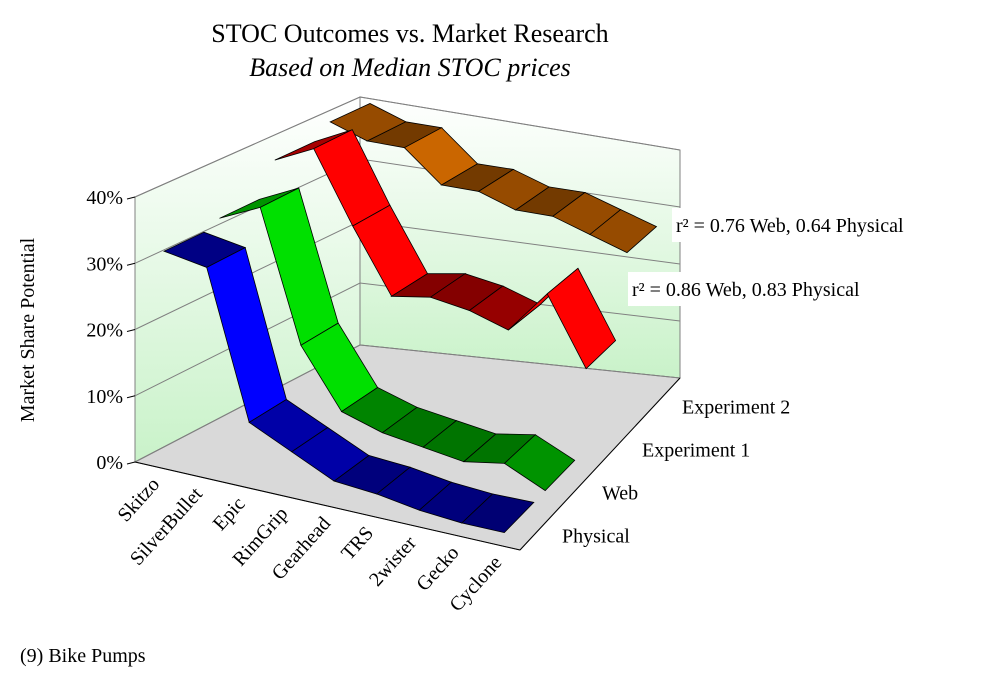 The width and height of the screenshot is (992, 677). Describe the element at coordinates (620, 494) in the screenshot. I see `series-label: Web` at that location.